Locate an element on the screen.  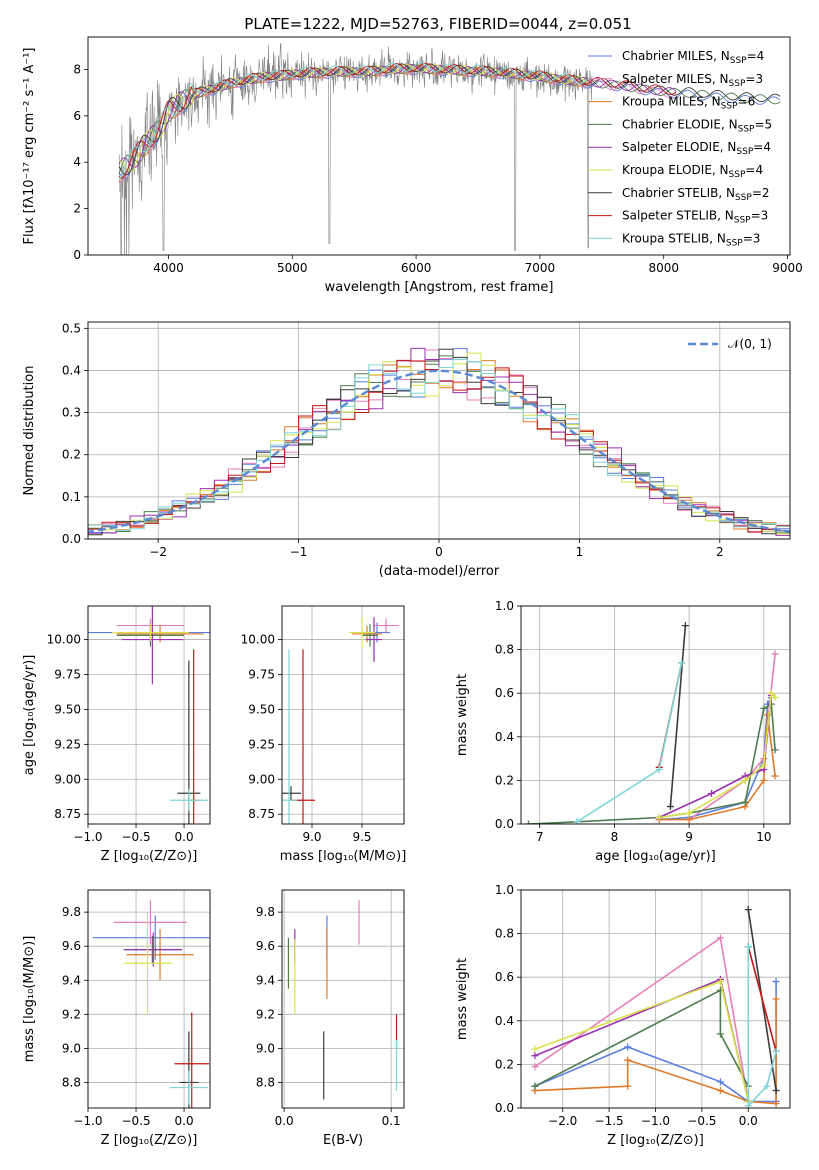
y-tick-label-0-3: 0.3 is located at coordinates (71, 413).